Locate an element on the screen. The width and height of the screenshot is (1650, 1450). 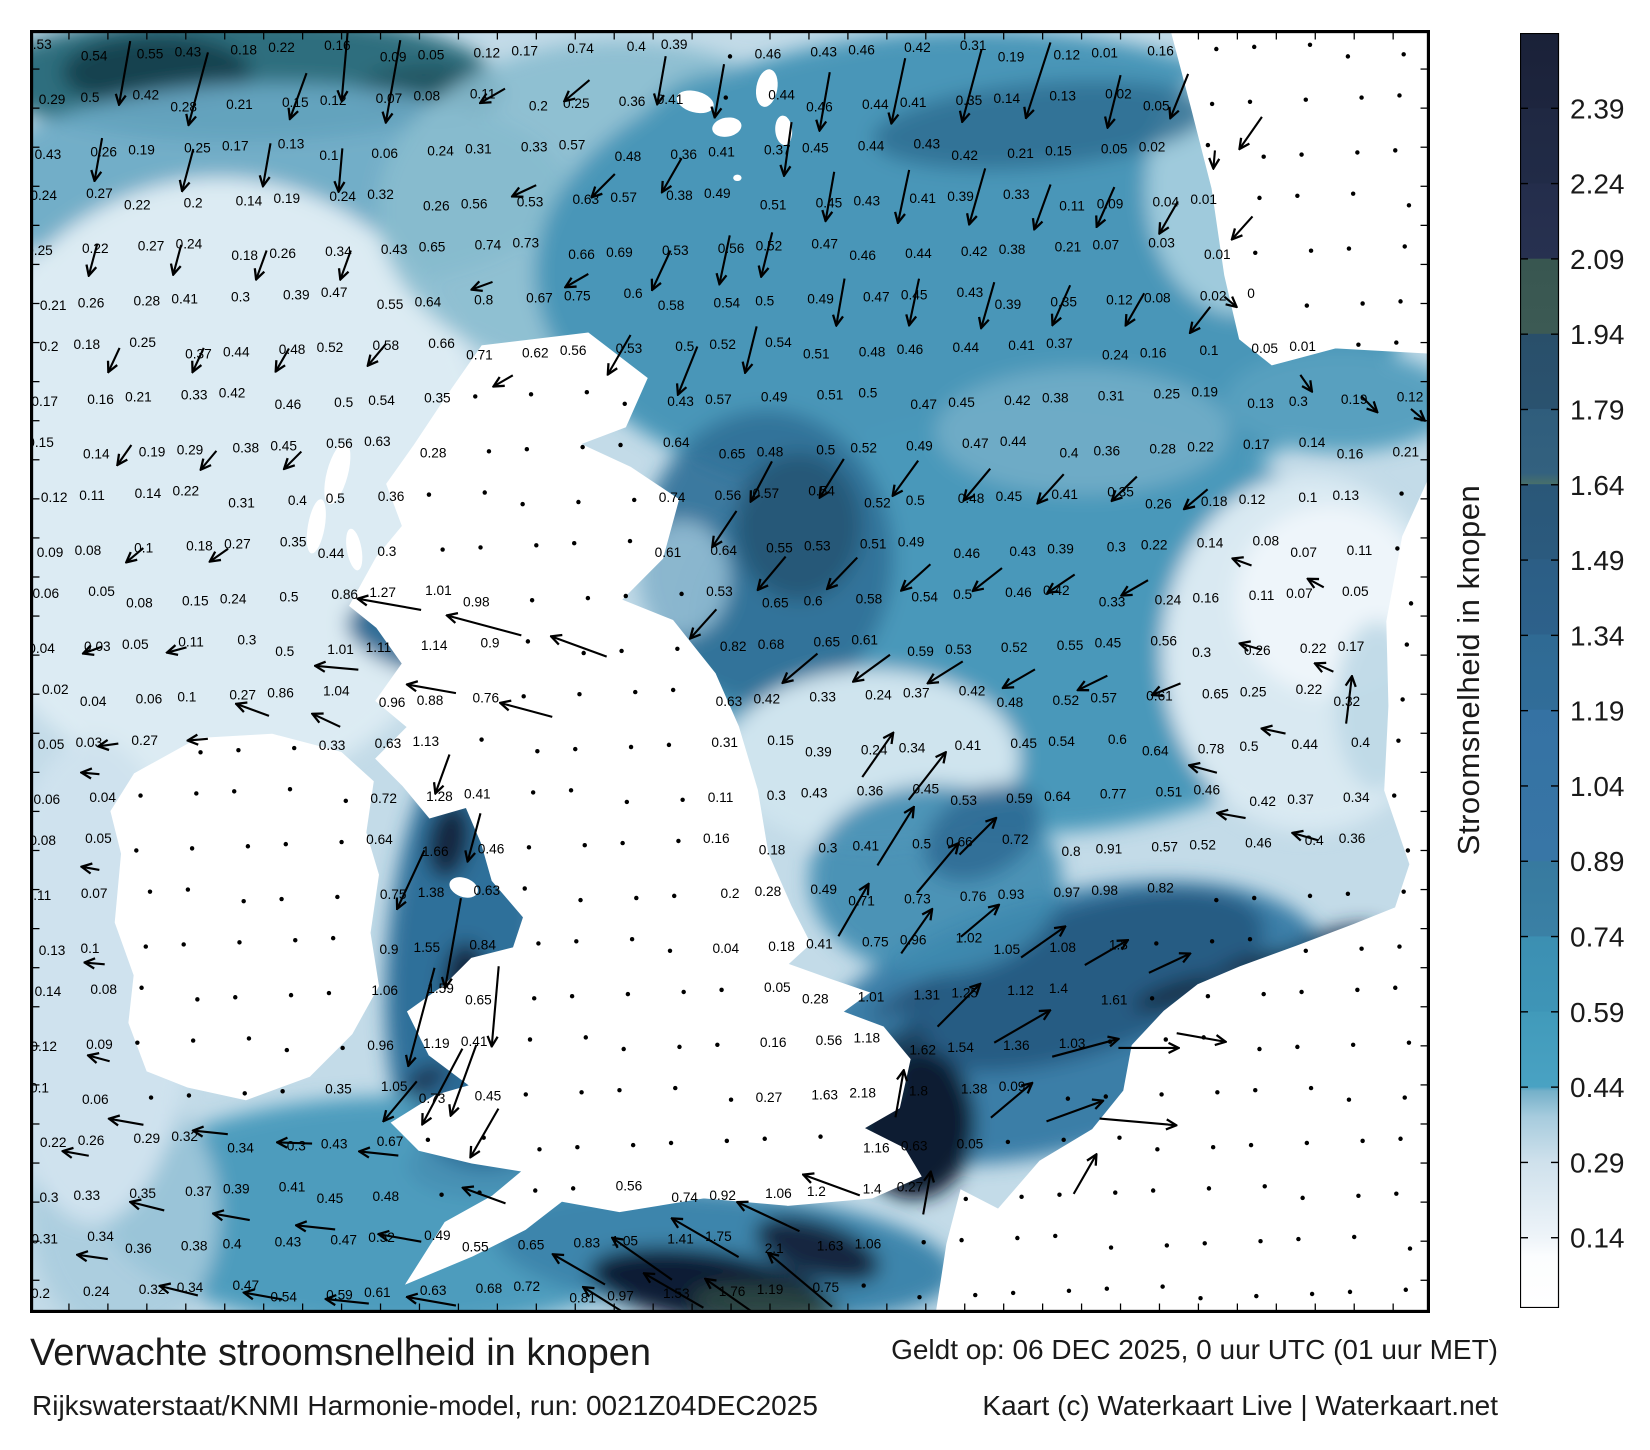
speed-label: 0.03 is located at coordinates (1161, 243).